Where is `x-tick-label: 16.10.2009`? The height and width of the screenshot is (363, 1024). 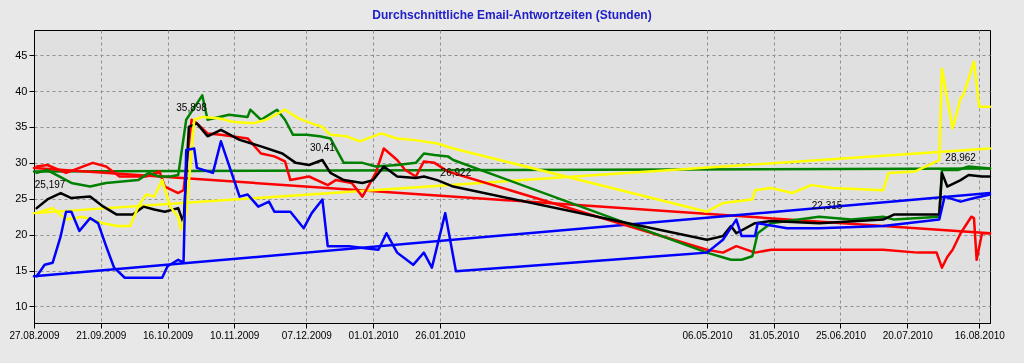 x-tick-label: 16.10.2009 is located at coordinates (168, 335).